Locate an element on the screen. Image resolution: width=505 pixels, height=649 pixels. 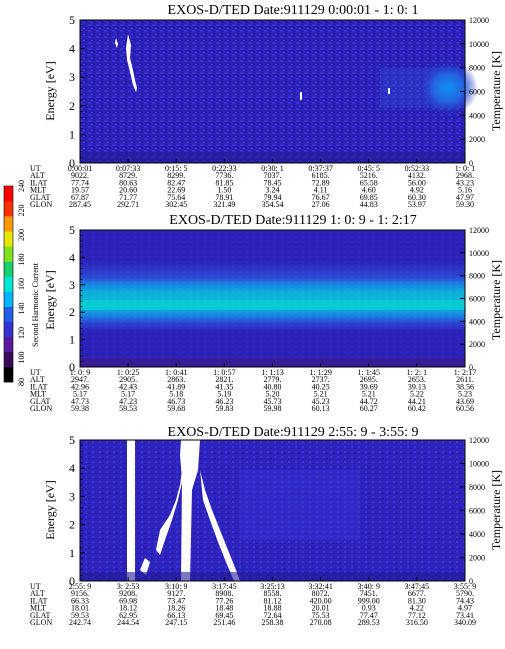
orbit-cell: 60.56 is located at coordinates (465, 408).